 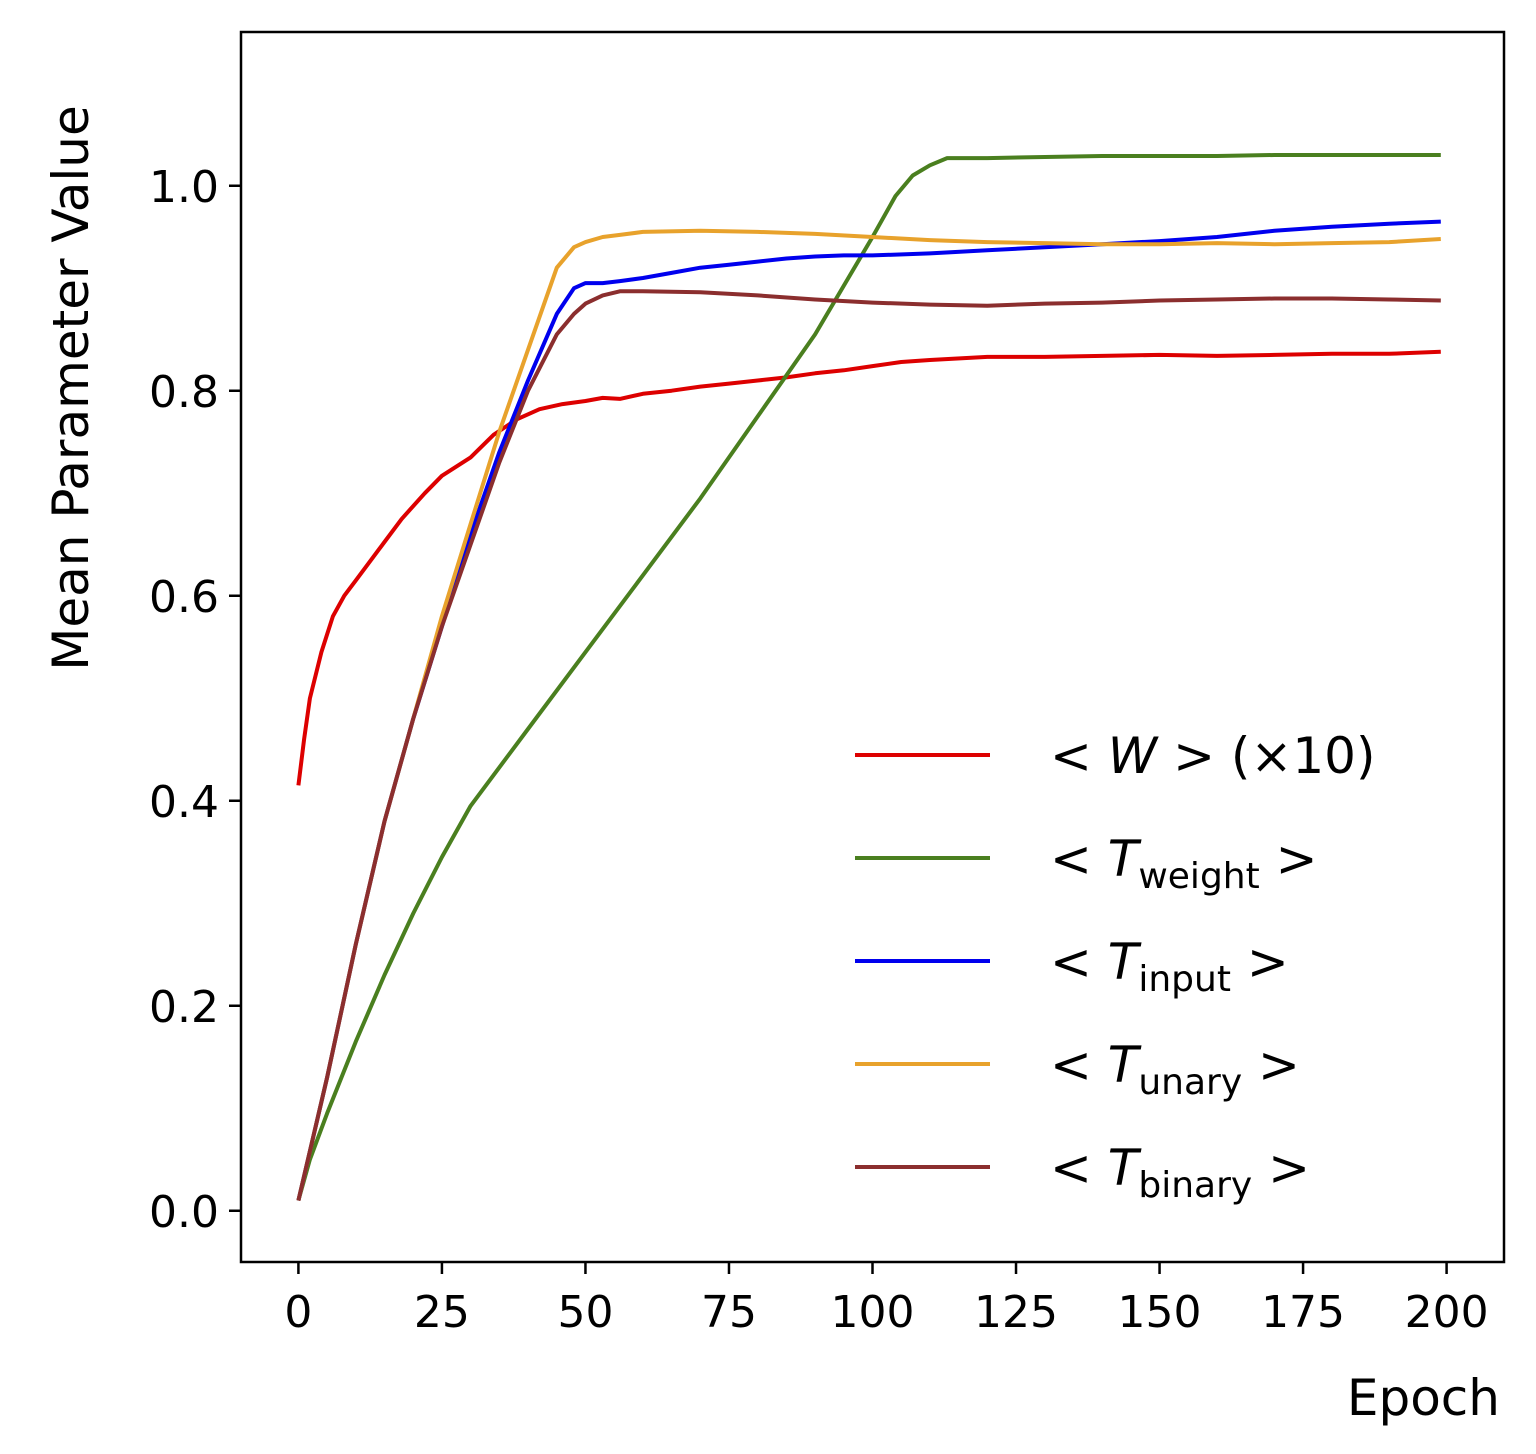 I want to click on legend-label: < Tweight >, so click(x=1184, y=863).